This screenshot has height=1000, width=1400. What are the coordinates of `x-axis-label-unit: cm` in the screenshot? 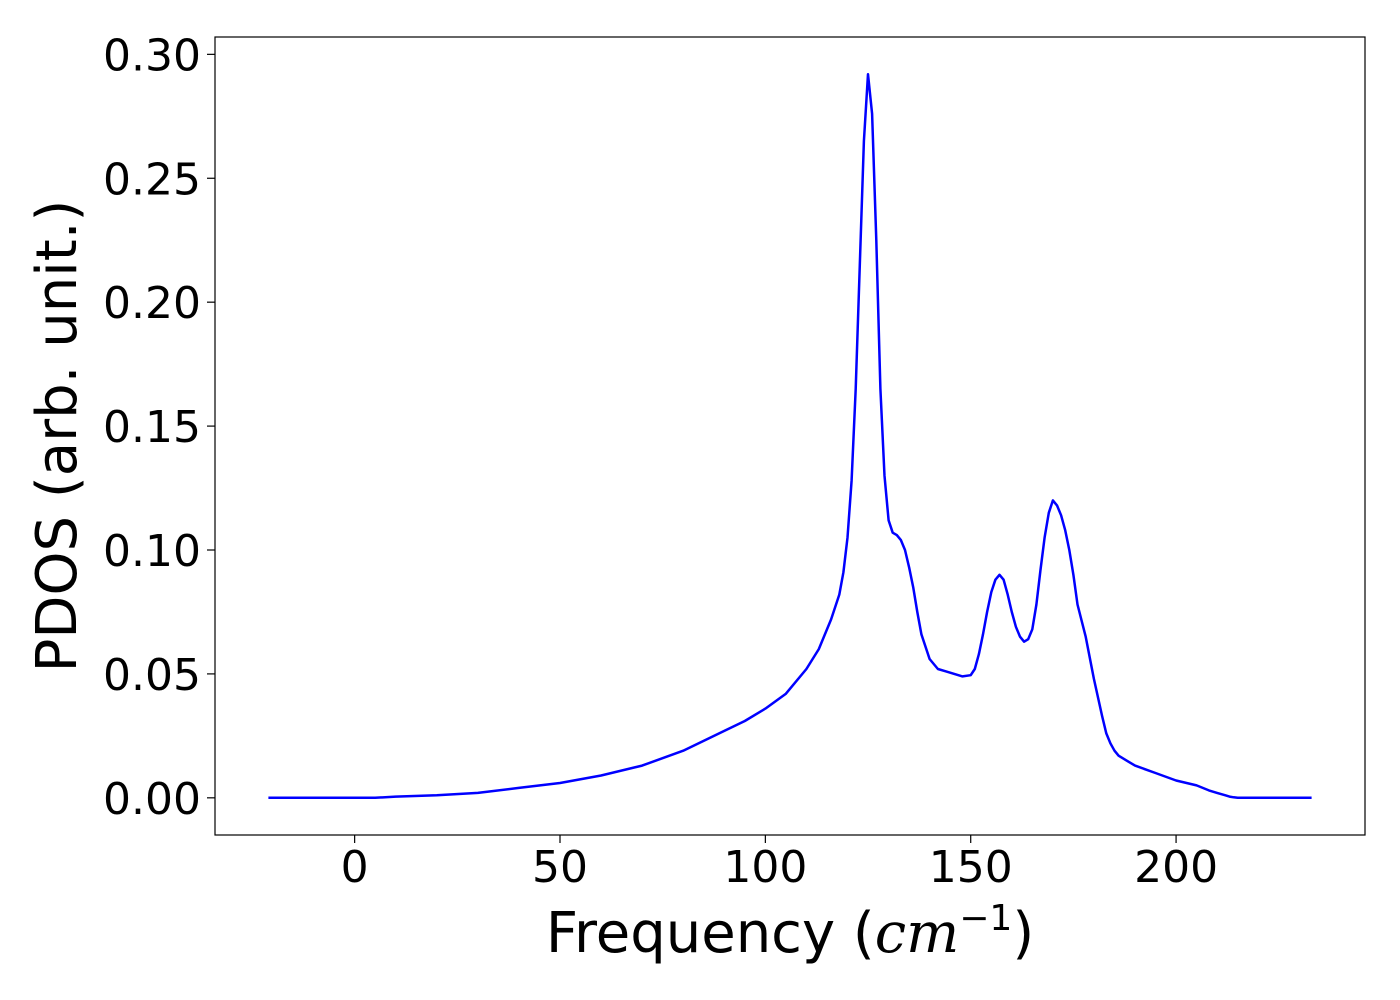 It's located at (917, 933).